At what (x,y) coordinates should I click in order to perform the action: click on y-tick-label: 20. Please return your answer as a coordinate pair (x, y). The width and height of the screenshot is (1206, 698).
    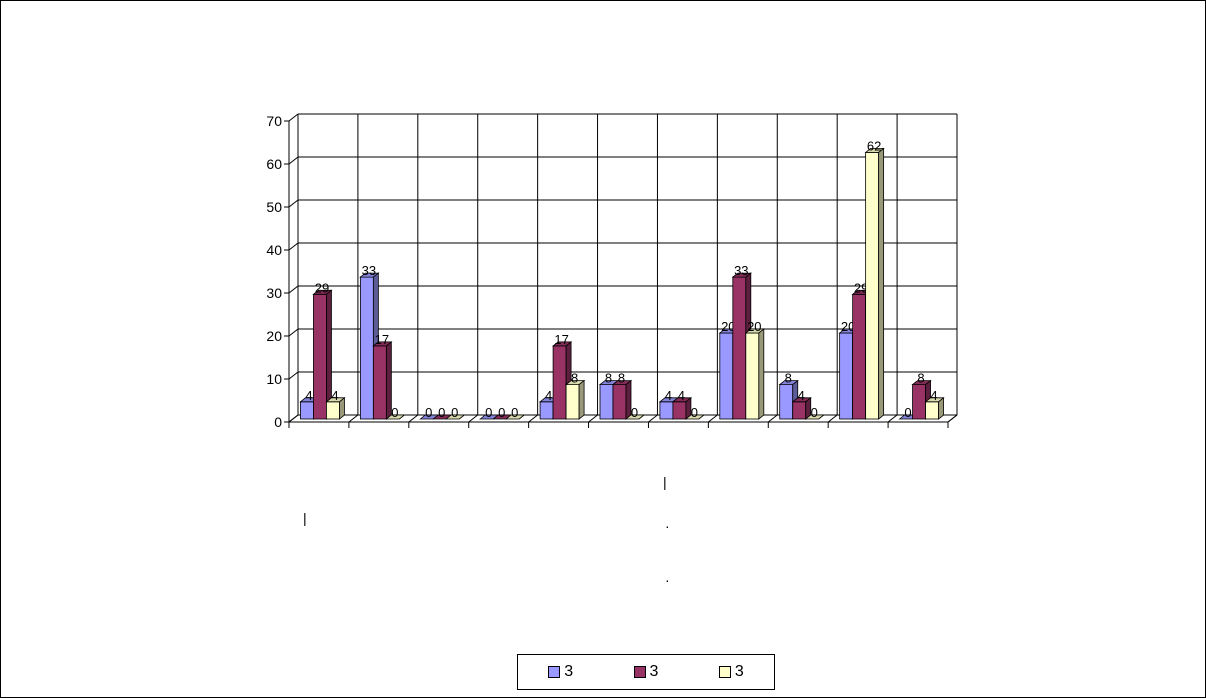
    Looking at the image, I should click on (274, 336).